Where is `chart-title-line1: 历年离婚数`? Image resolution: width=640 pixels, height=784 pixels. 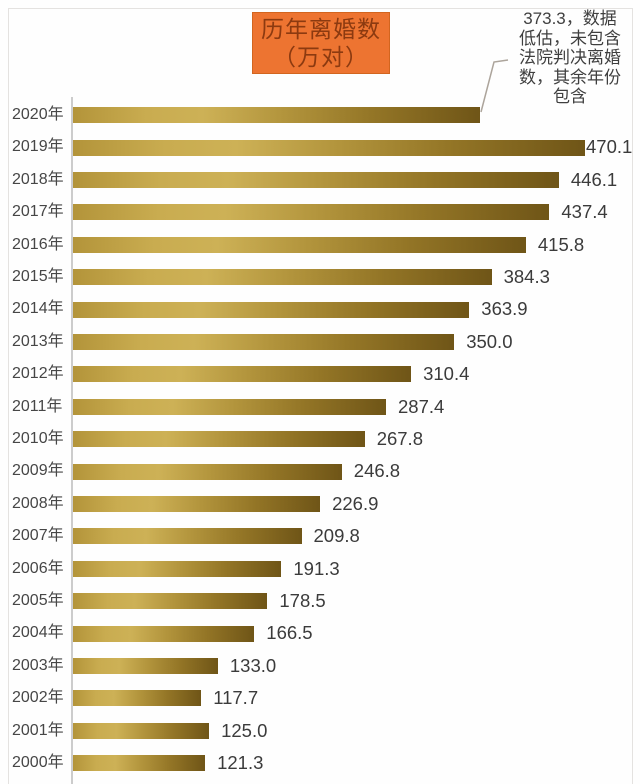
chart-title-line1: 历年离婚数 is located at coordinates (321, 29).